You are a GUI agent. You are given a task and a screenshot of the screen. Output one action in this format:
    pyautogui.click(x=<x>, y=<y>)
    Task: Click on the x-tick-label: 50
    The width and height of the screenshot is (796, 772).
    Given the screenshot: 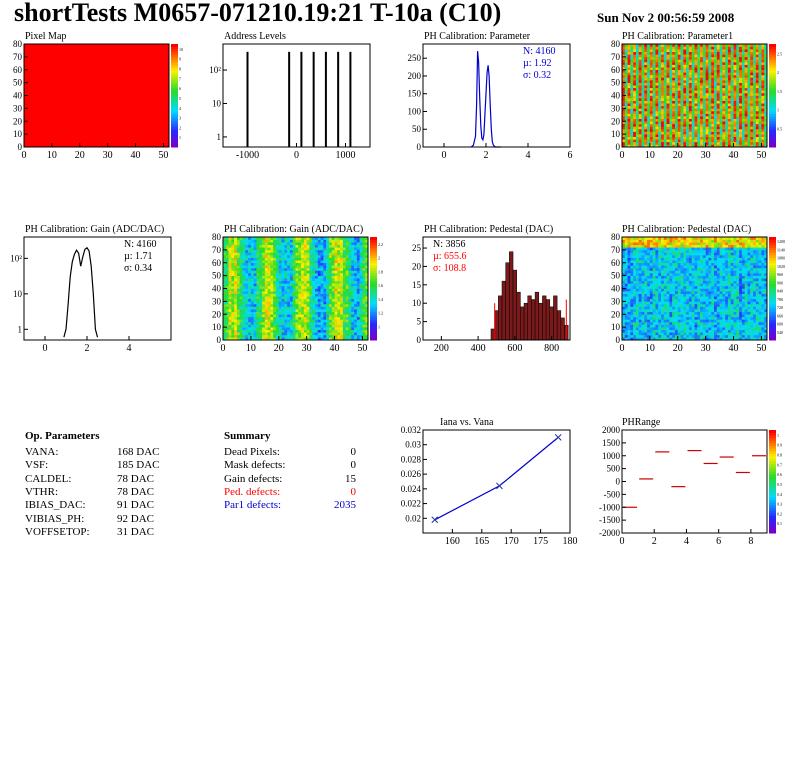 What is the action you would take?
    pyautogui.click(x=163, y=155)
    